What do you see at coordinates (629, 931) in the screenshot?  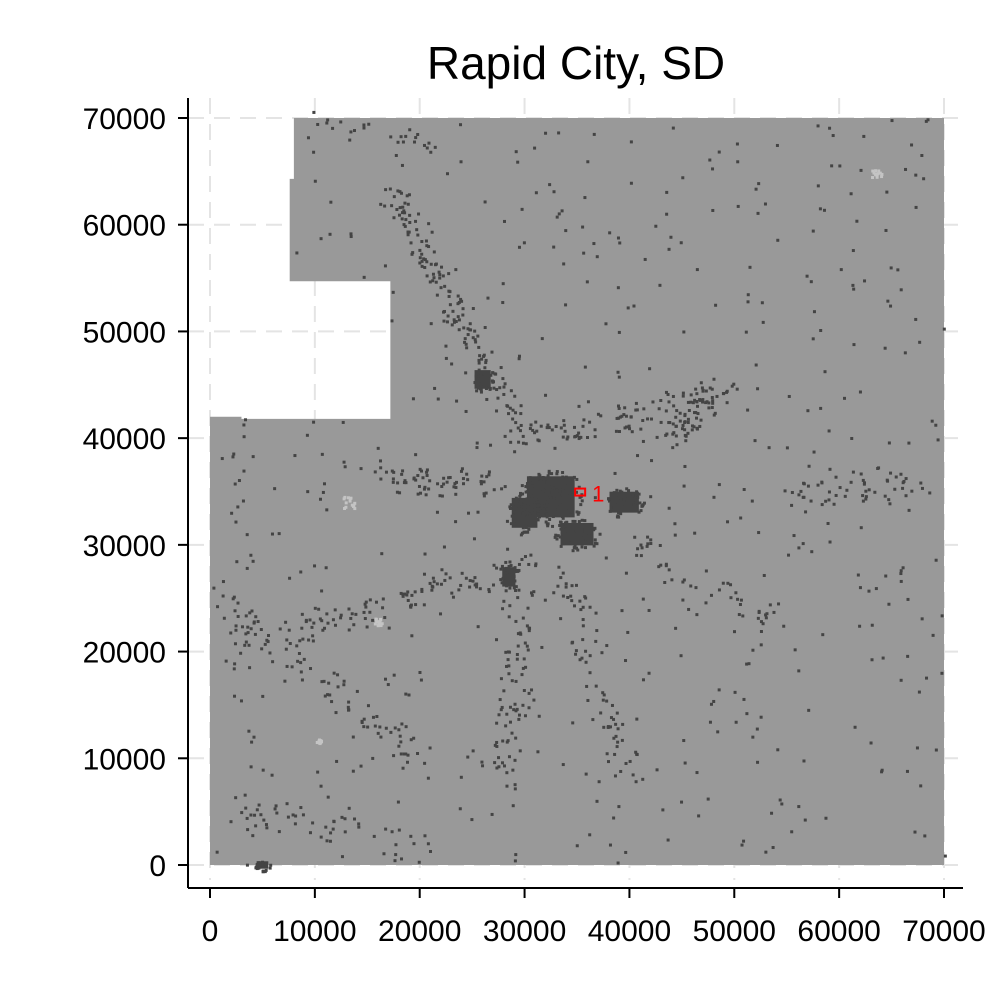 I see `x-tick-label: 40000` at bounding box center [629, 931].